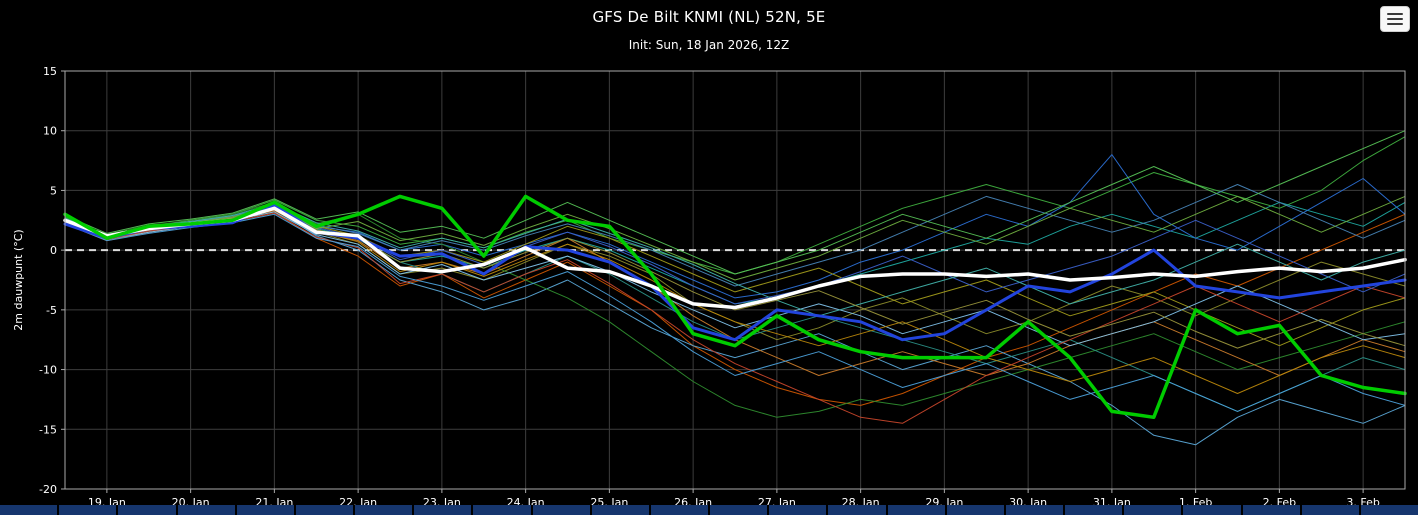 The height and width of the screenshot is (515, 1418). What do you see at coordinates (944, 500) in the screenshot?
I see `x-axis-label: 29. Jan` at bounding box center [944, 500].